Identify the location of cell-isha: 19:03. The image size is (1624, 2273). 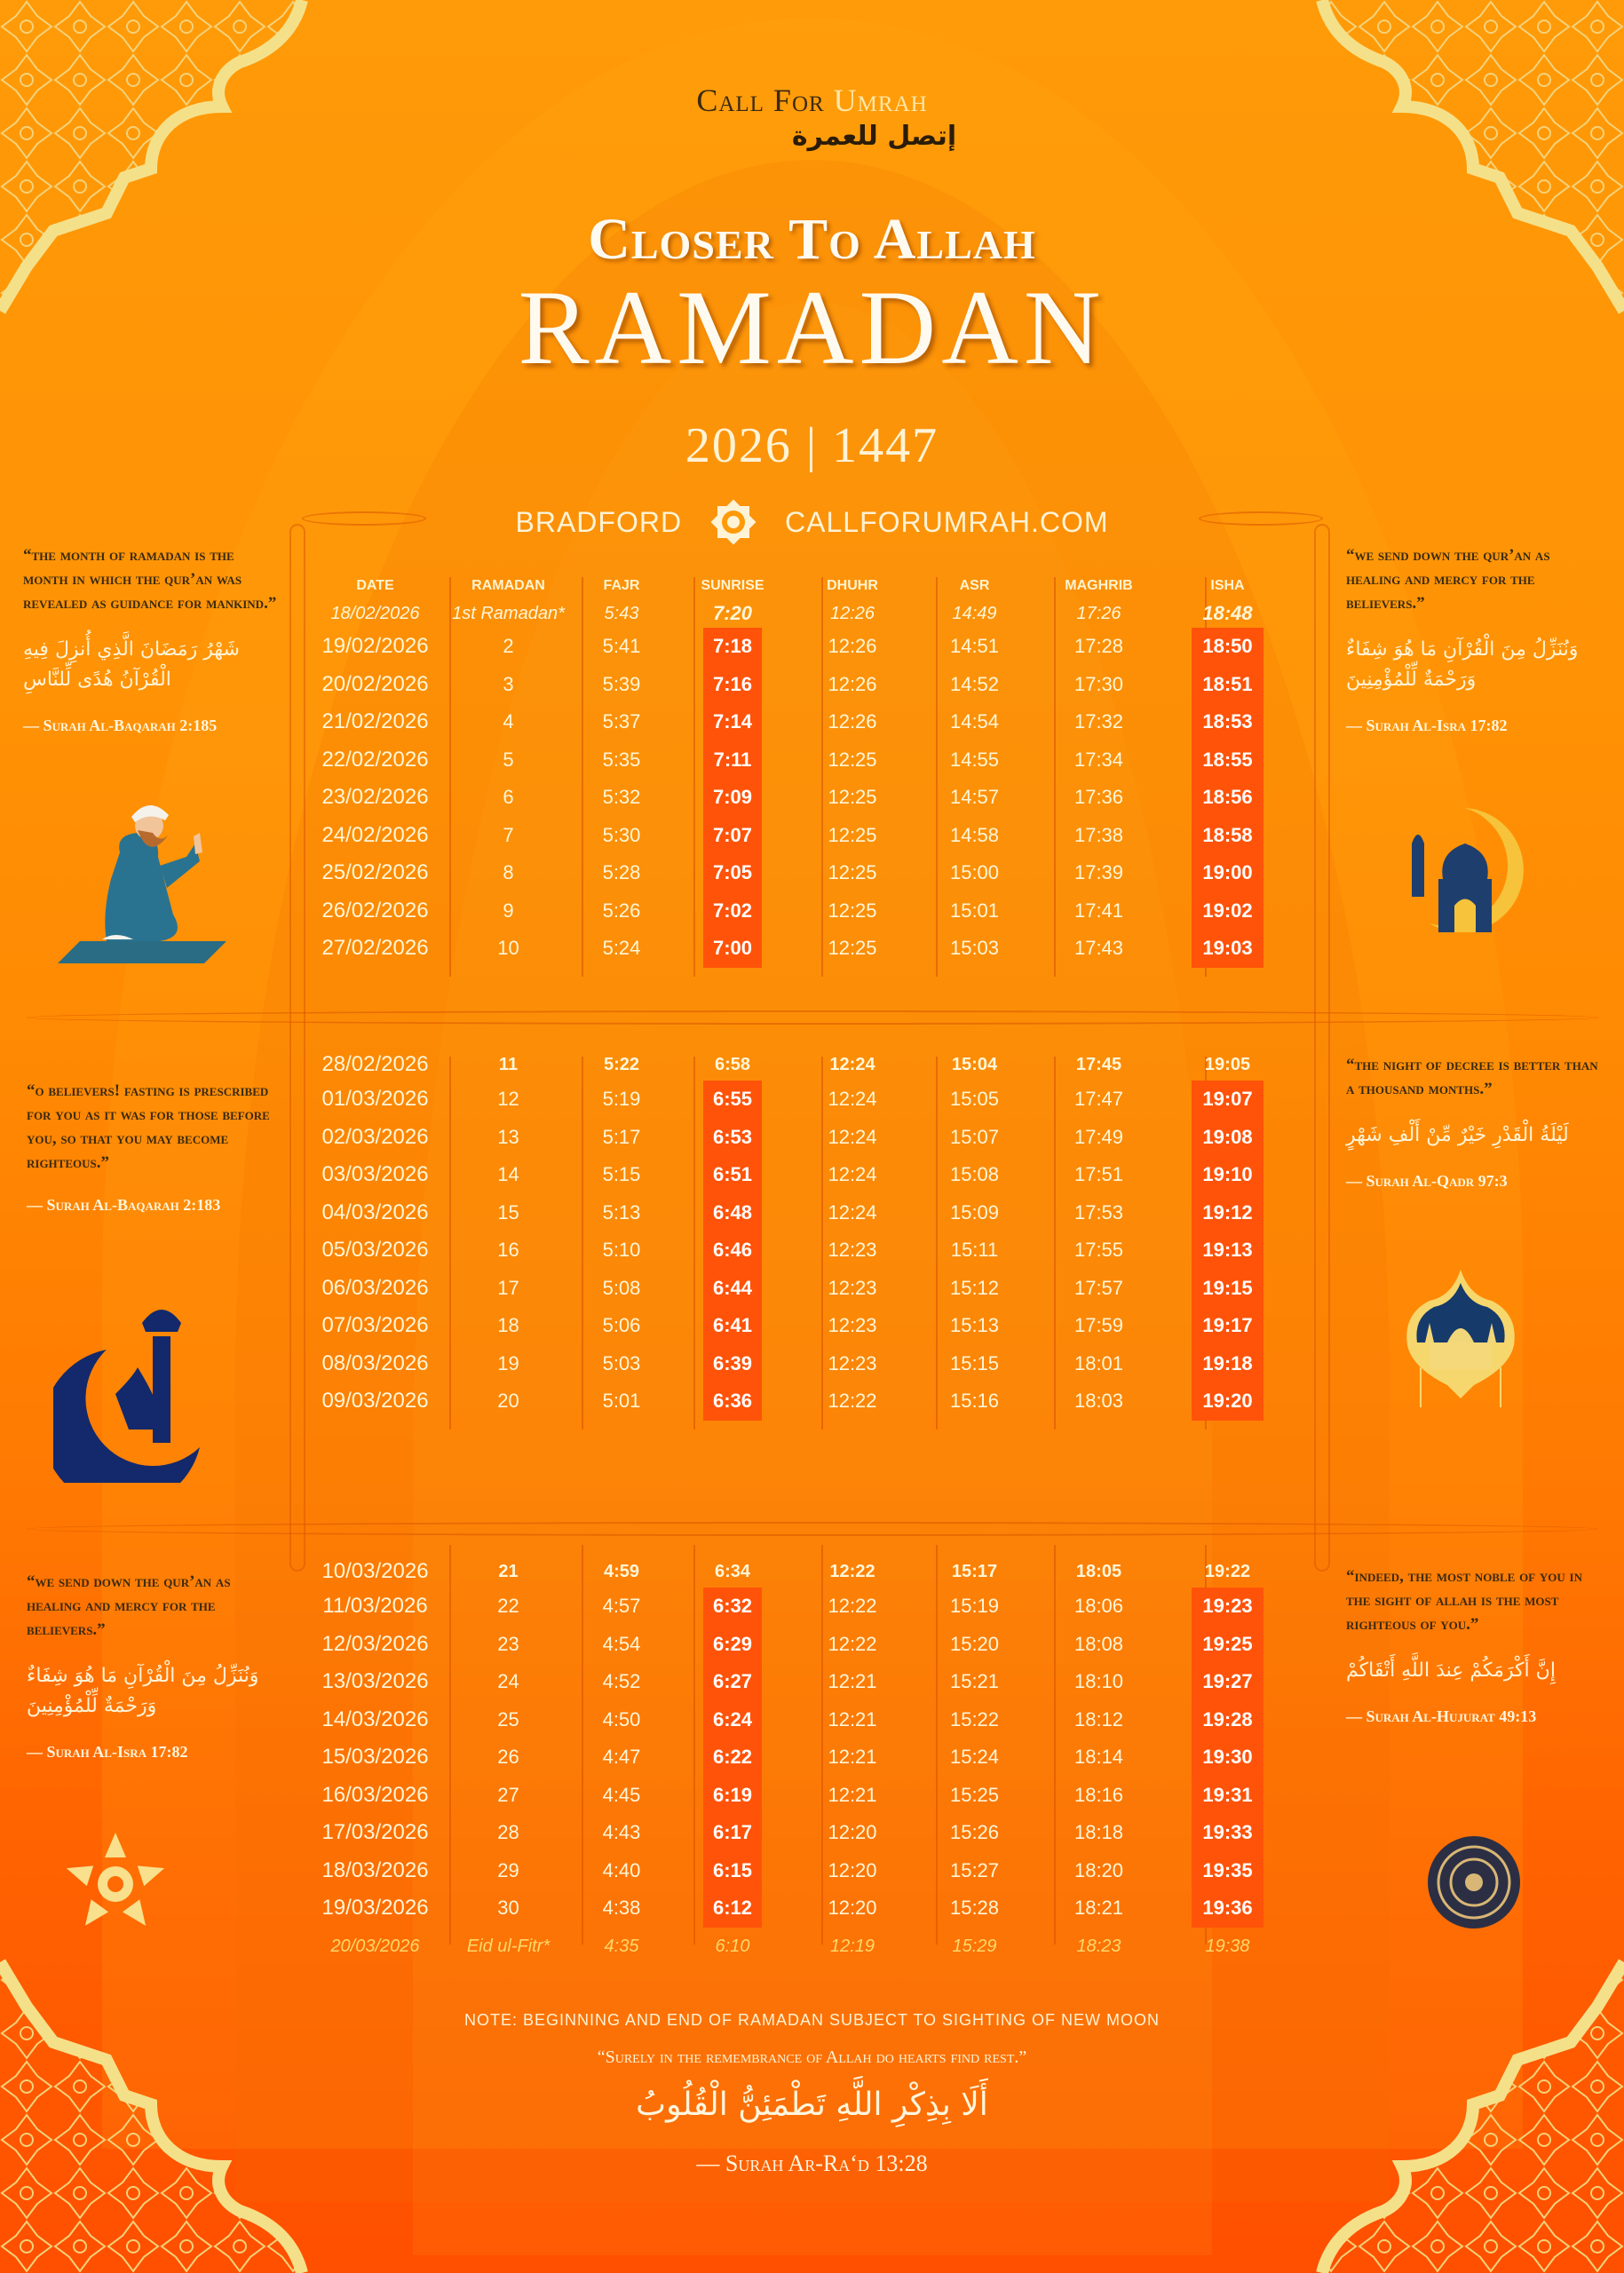
(1228, 949).